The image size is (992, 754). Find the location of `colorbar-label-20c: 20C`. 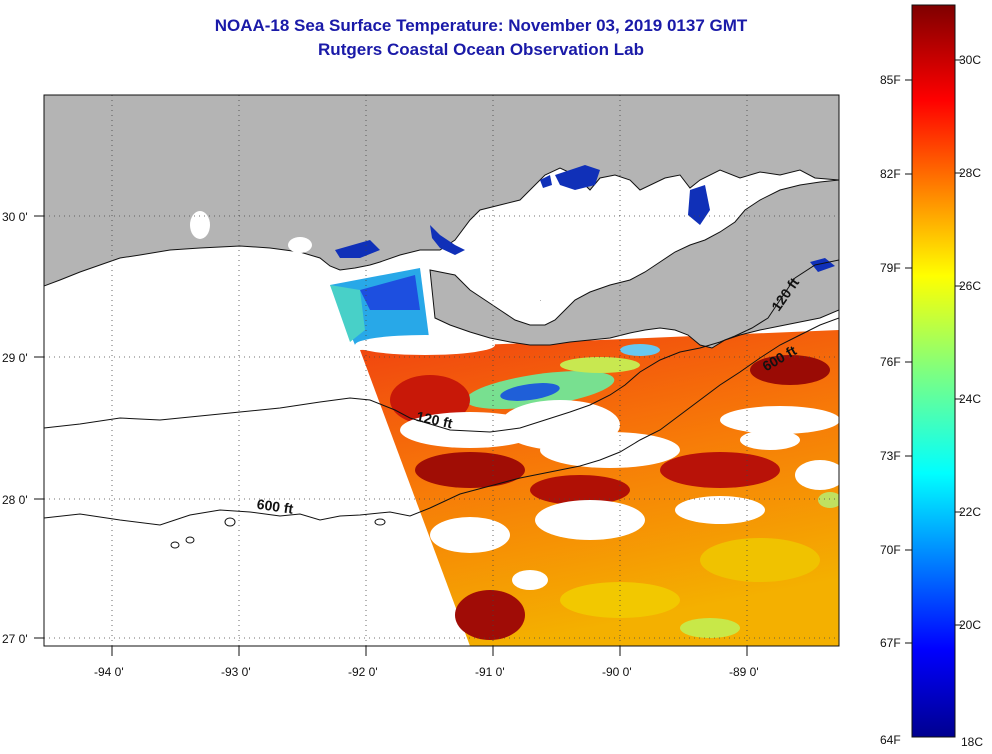

colorbar-label-20c: 20C is located at coordinates (970, 625).